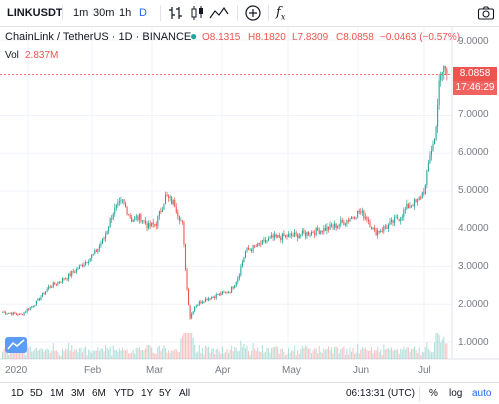 The image size is (499, 404). What do you see at coordinates (361, 370) in the screenshot?
I see `time-tick: Jun` at bounding box center [361, 370].